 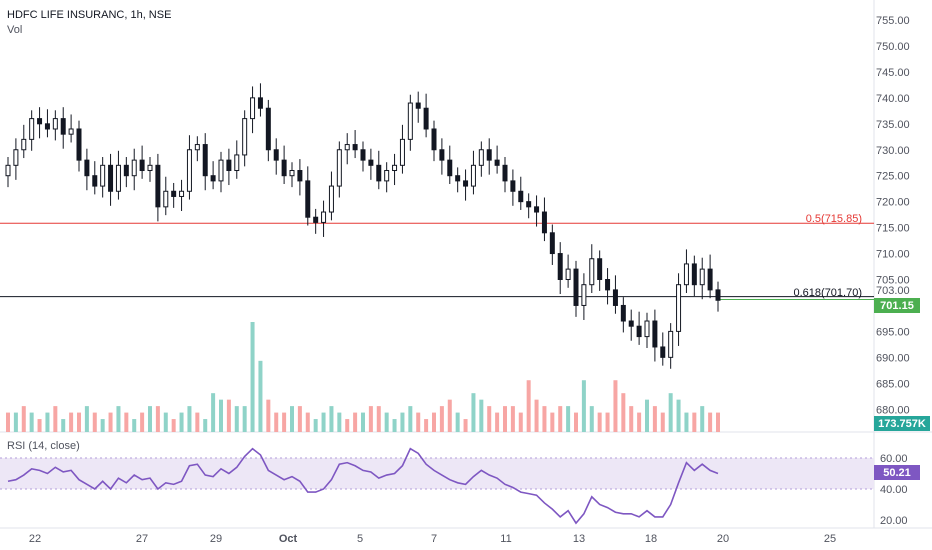 I want to click on time-tick-label: 5, so click(x=360, y=539).